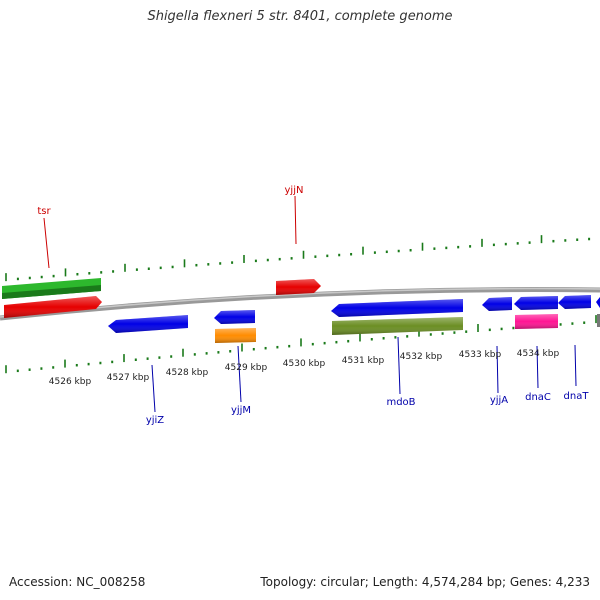 The height and width of the screenshot is (600, 600). I want to click on leader-line-dnaT, so click(575, 365).